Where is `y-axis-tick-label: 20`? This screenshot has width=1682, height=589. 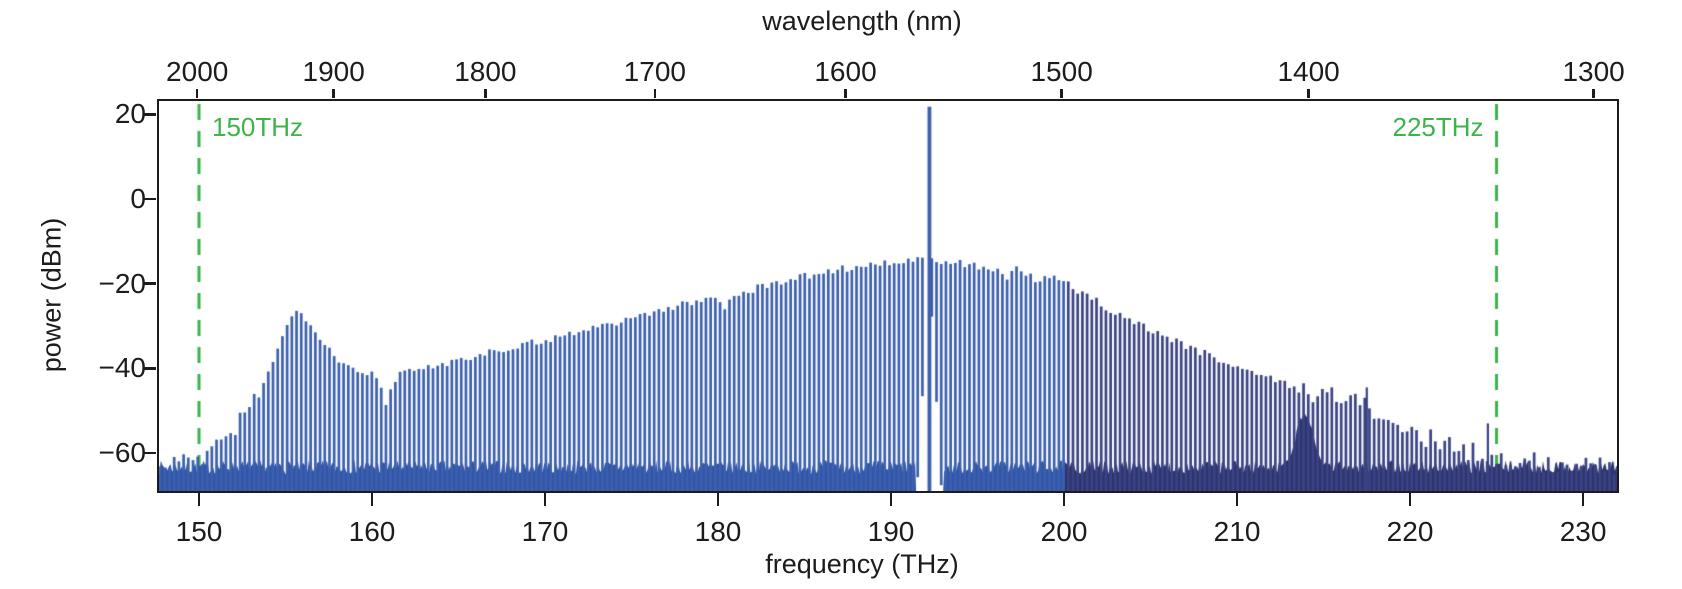 y-axis-tick-label: 20 is located at coordinates (130, 114).